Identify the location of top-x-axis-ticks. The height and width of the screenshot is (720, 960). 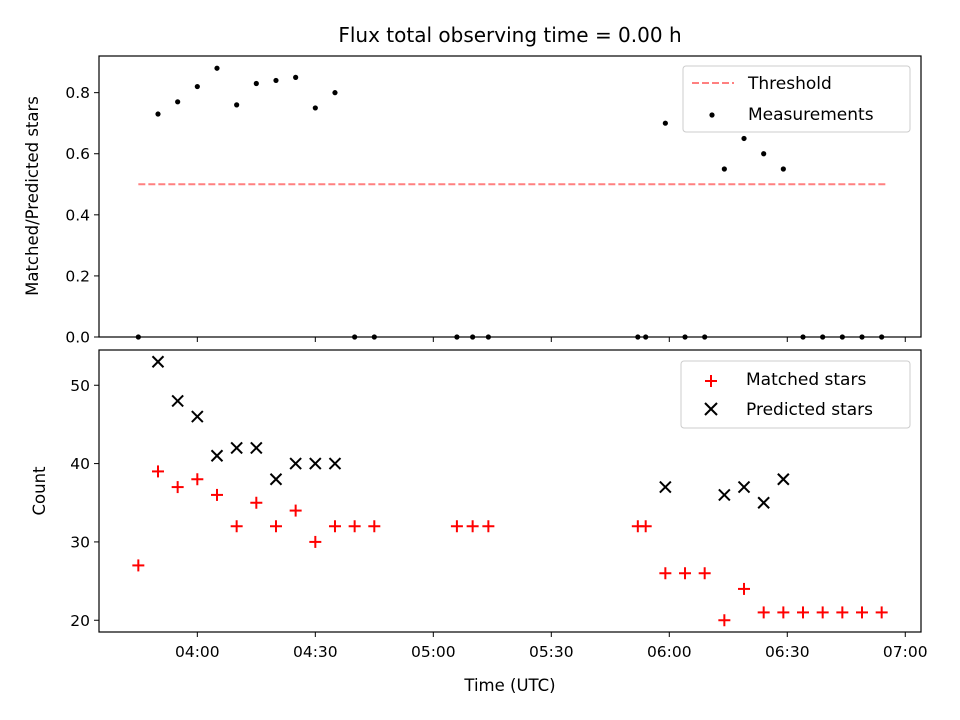
(551, 339).